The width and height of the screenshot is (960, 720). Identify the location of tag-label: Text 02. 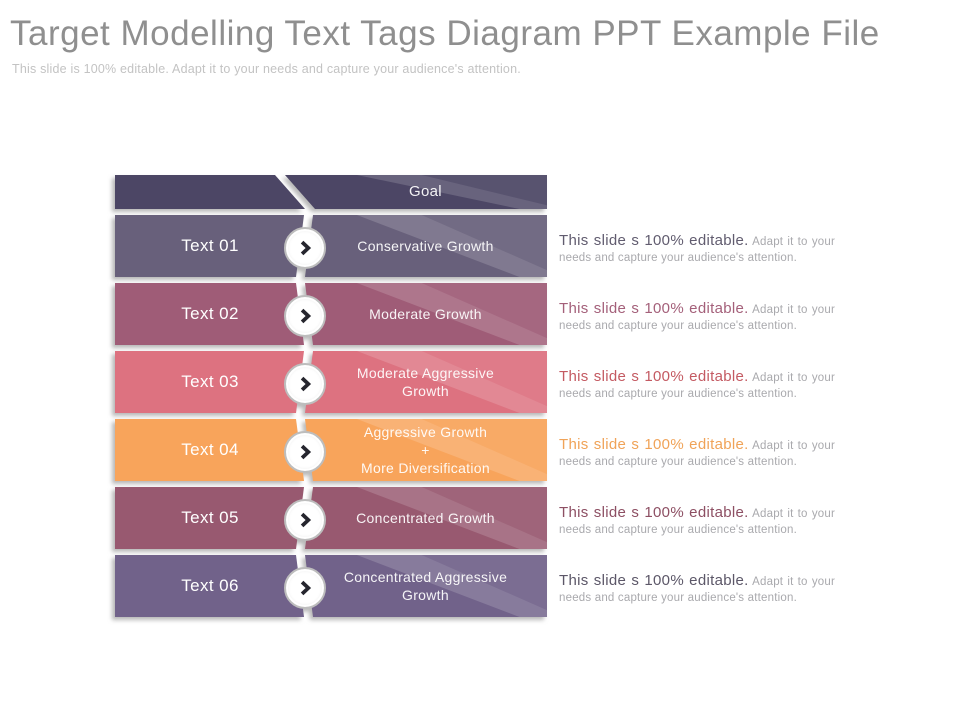
(210, 313).